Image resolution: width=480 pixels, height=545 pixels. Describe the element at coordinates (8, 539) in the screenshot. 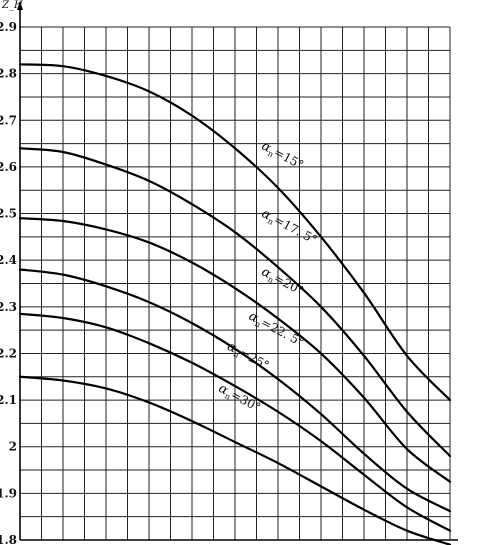

I see `y-tick-label: 1.8` at that location.